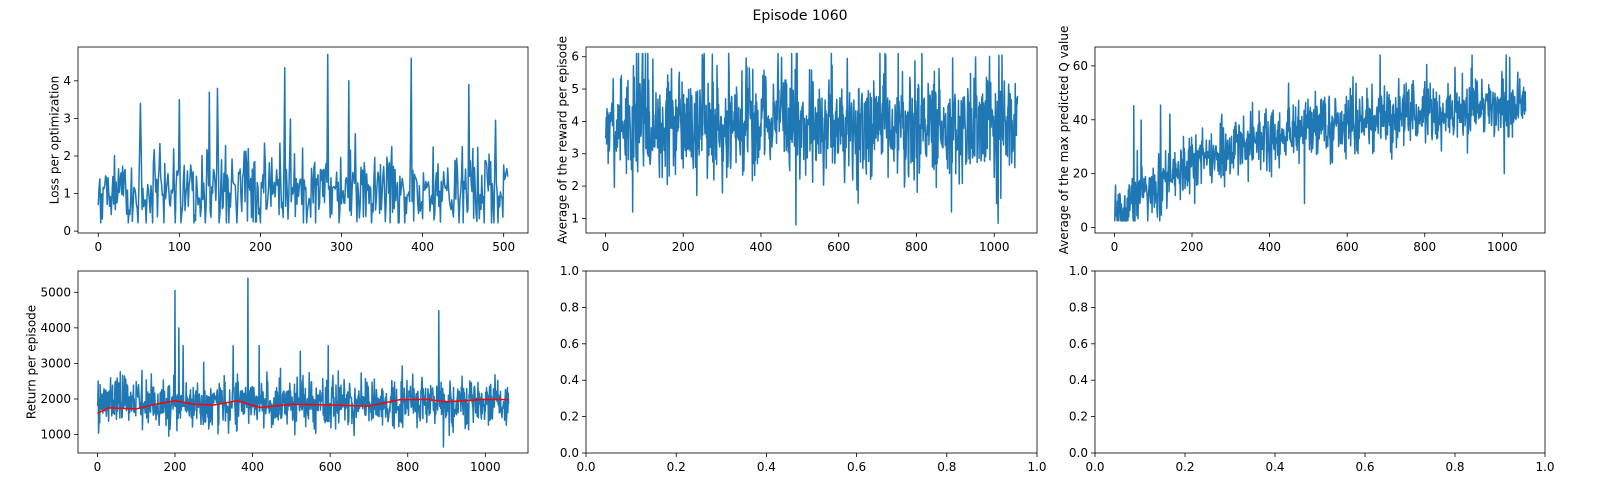 This screenshot has height=500, width=1600. I want to click on y-tick-label: 20, so click(1080, 174).